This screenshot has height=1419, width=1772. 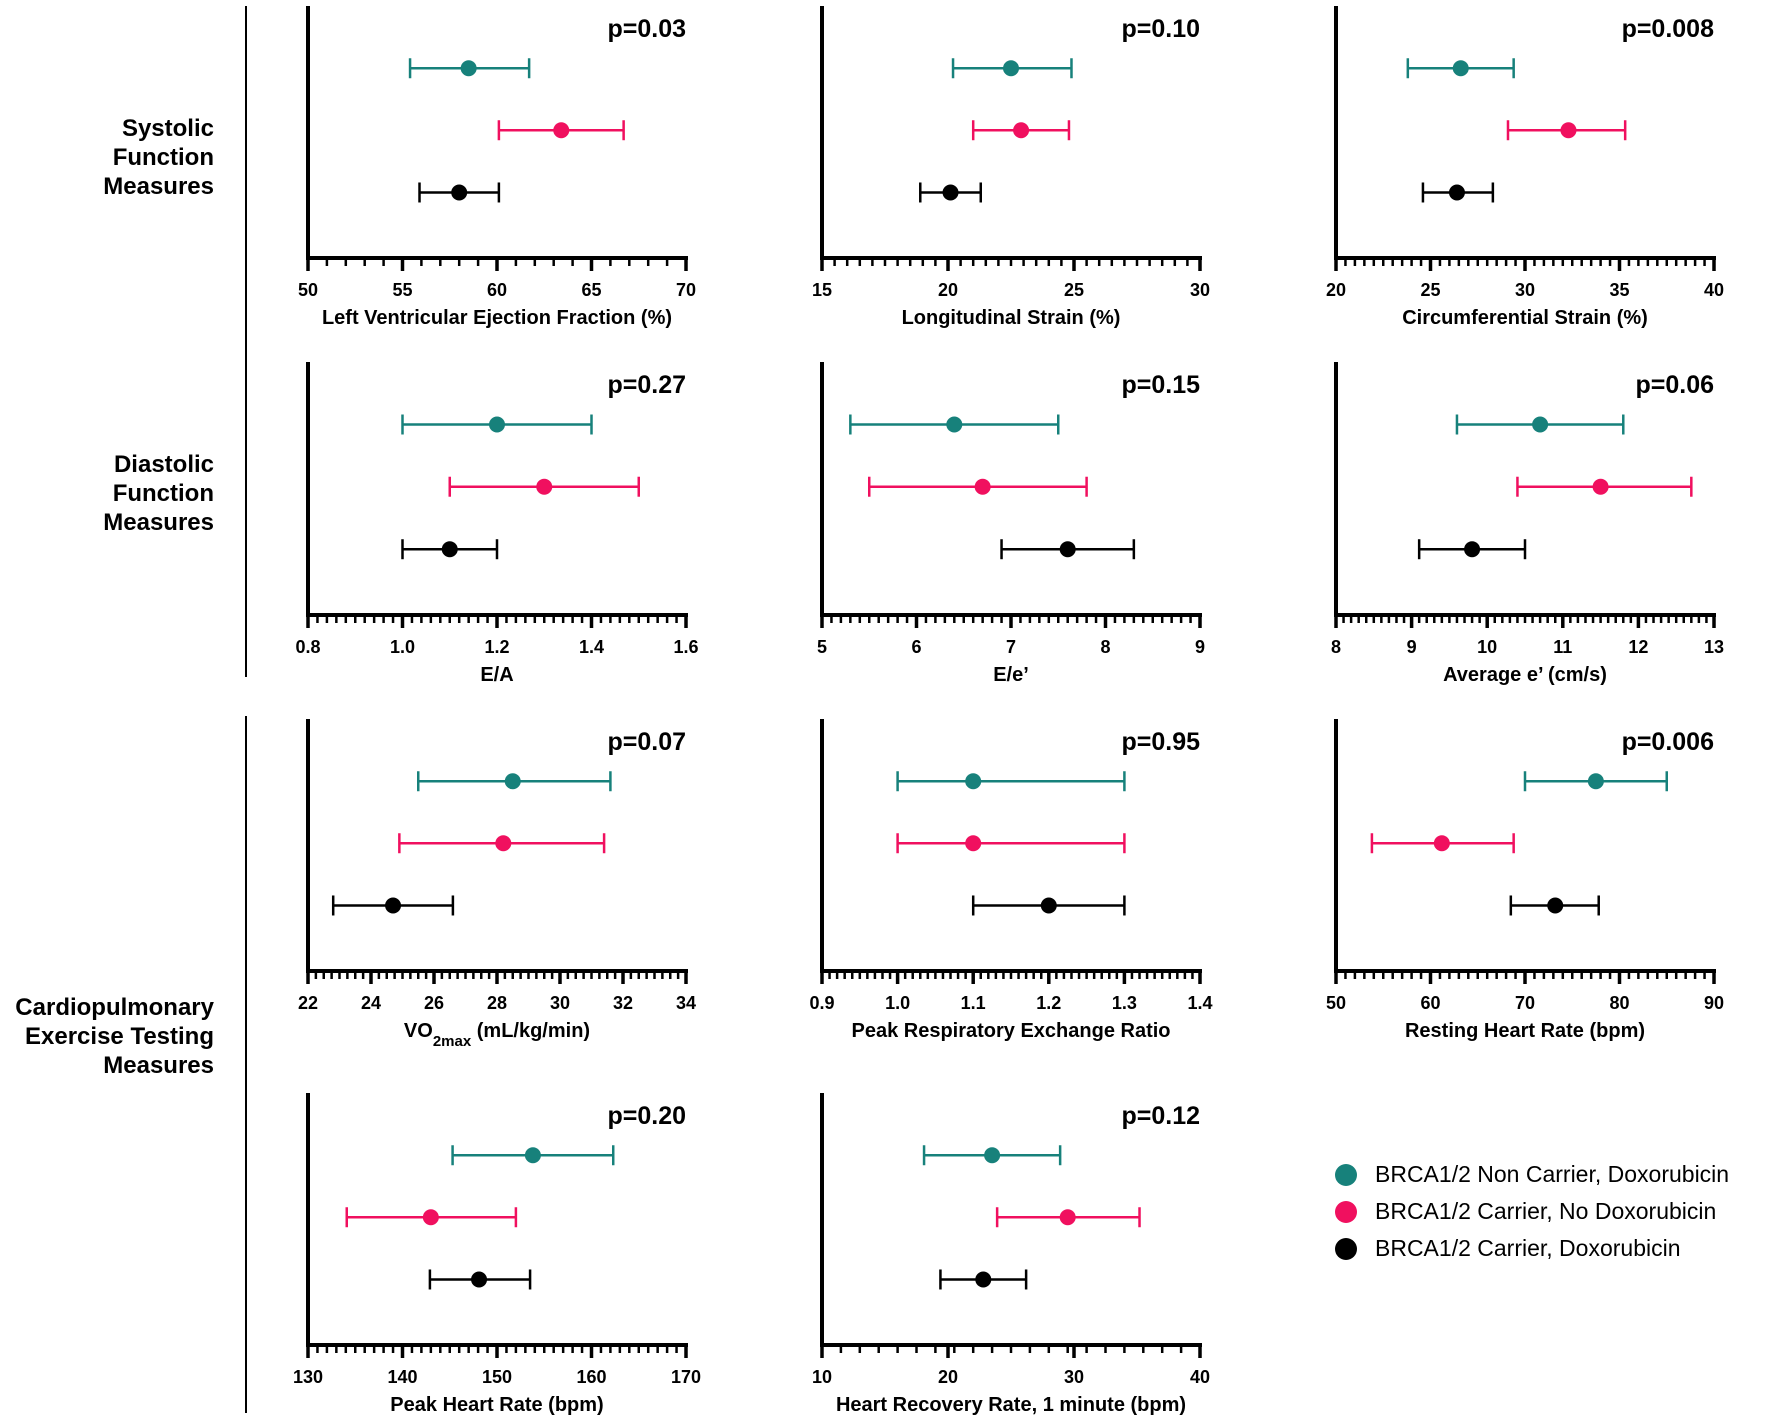 I want to click on x-axis-label: Heart Recovery Rate, 1 minute (bpm), so click(x=1011, y=1405).